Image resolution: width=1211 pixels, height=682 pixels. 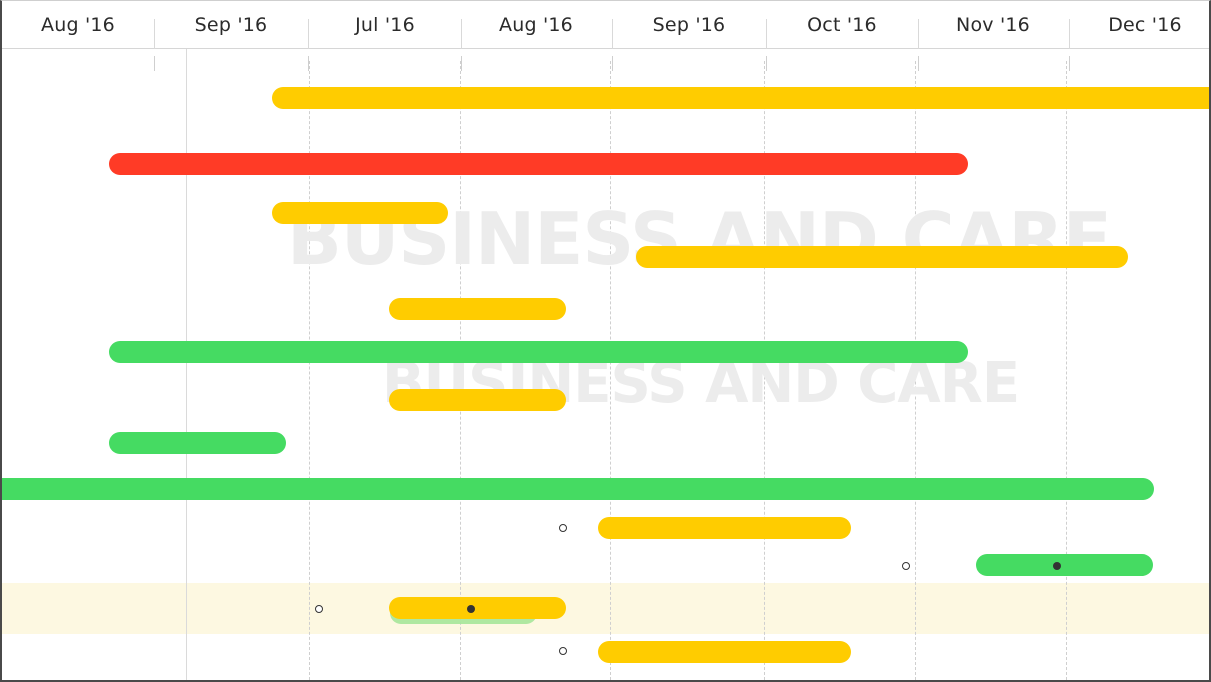 What do you see at coordinates (1145, 25) in the screenshot?
I see `month-label-dec-16: Dec '16` at bounding box center [1145, 25].